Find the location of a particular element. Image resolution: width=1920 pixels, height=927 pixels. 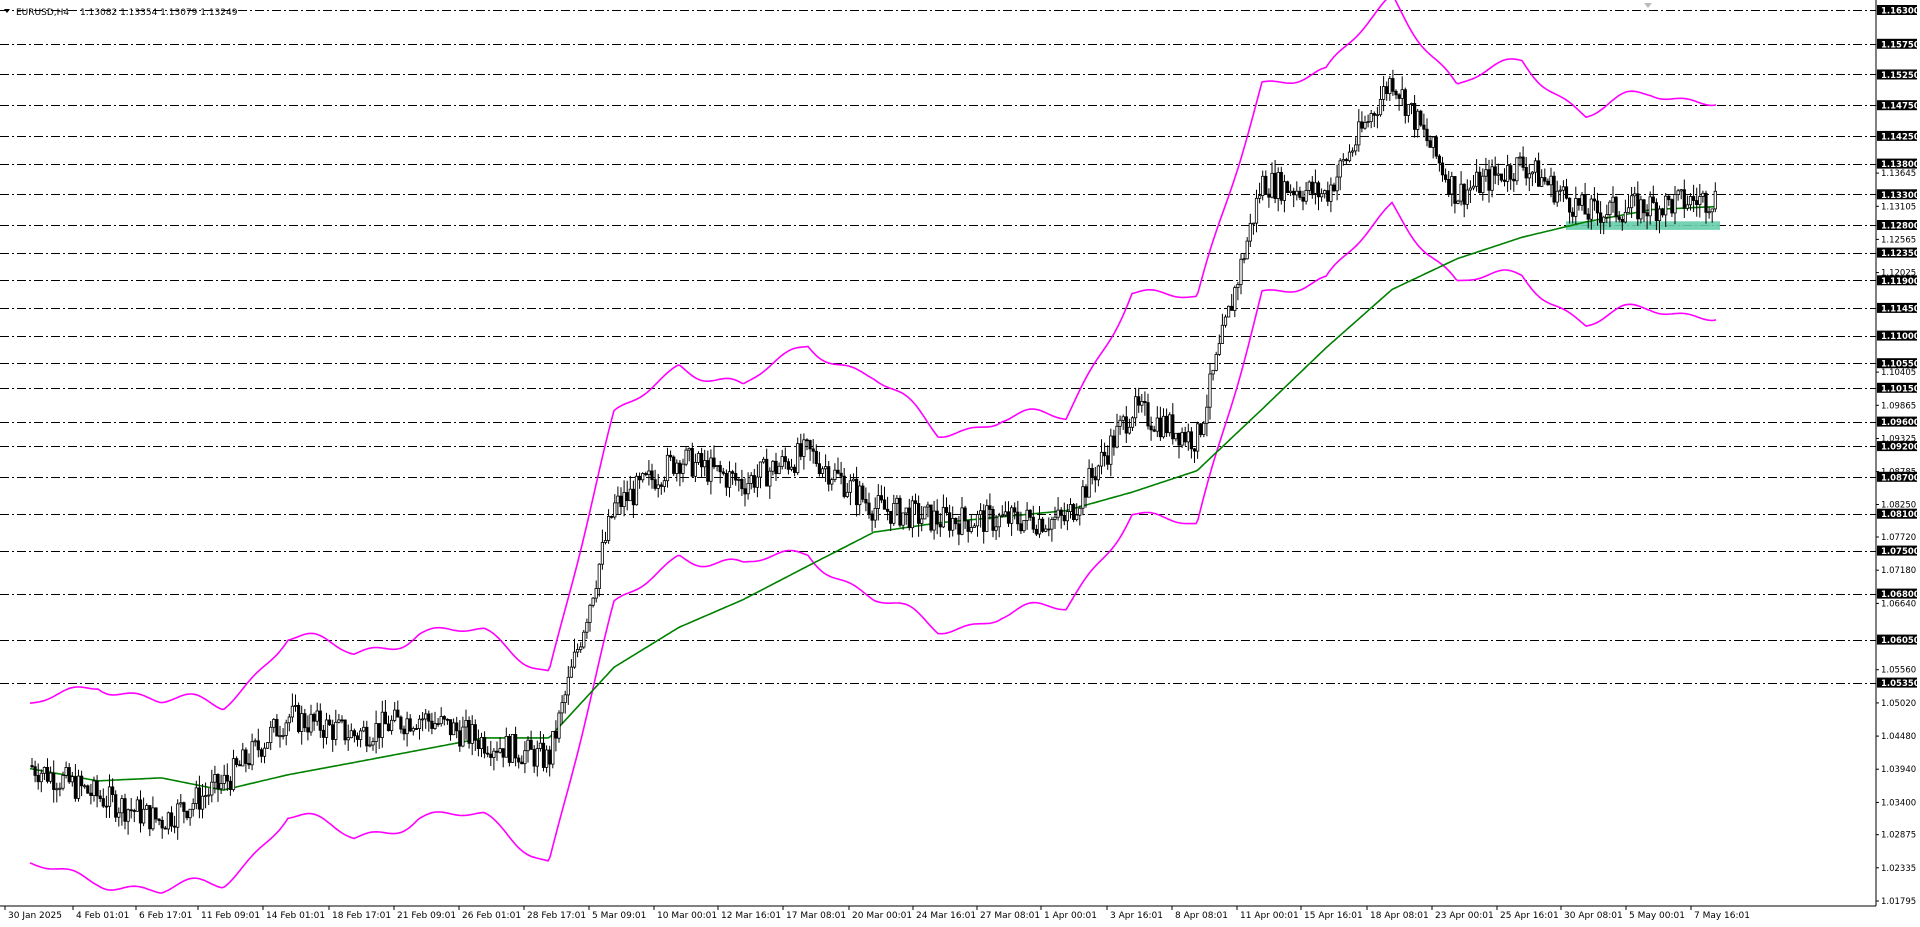

time-tick-label: 7 May 16:01 is located at coordinates (1722, 916).